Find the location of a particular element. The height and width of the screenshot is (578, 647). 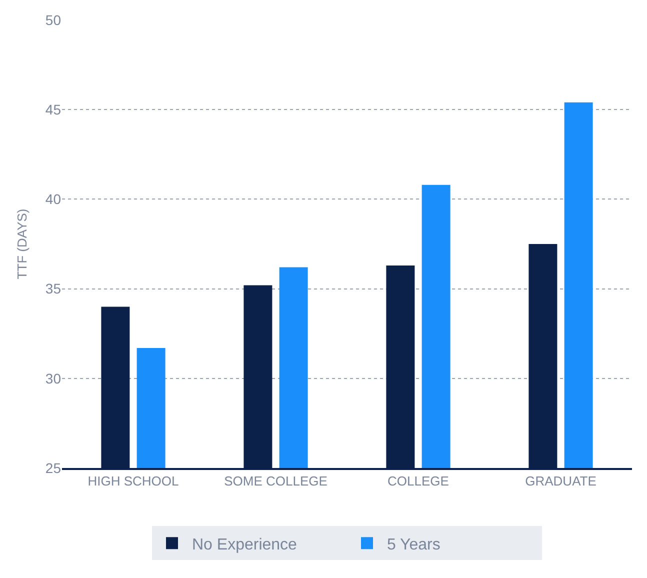

y-tick-label: 45 is located at coordinates (53, 110).